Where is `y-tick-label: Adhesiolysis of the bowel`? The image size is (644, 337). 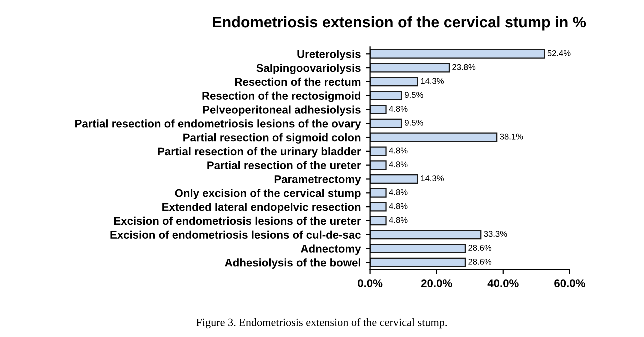 y-tick-label: Adhesiolysis of the bowel is located at coordinates (292, 263).